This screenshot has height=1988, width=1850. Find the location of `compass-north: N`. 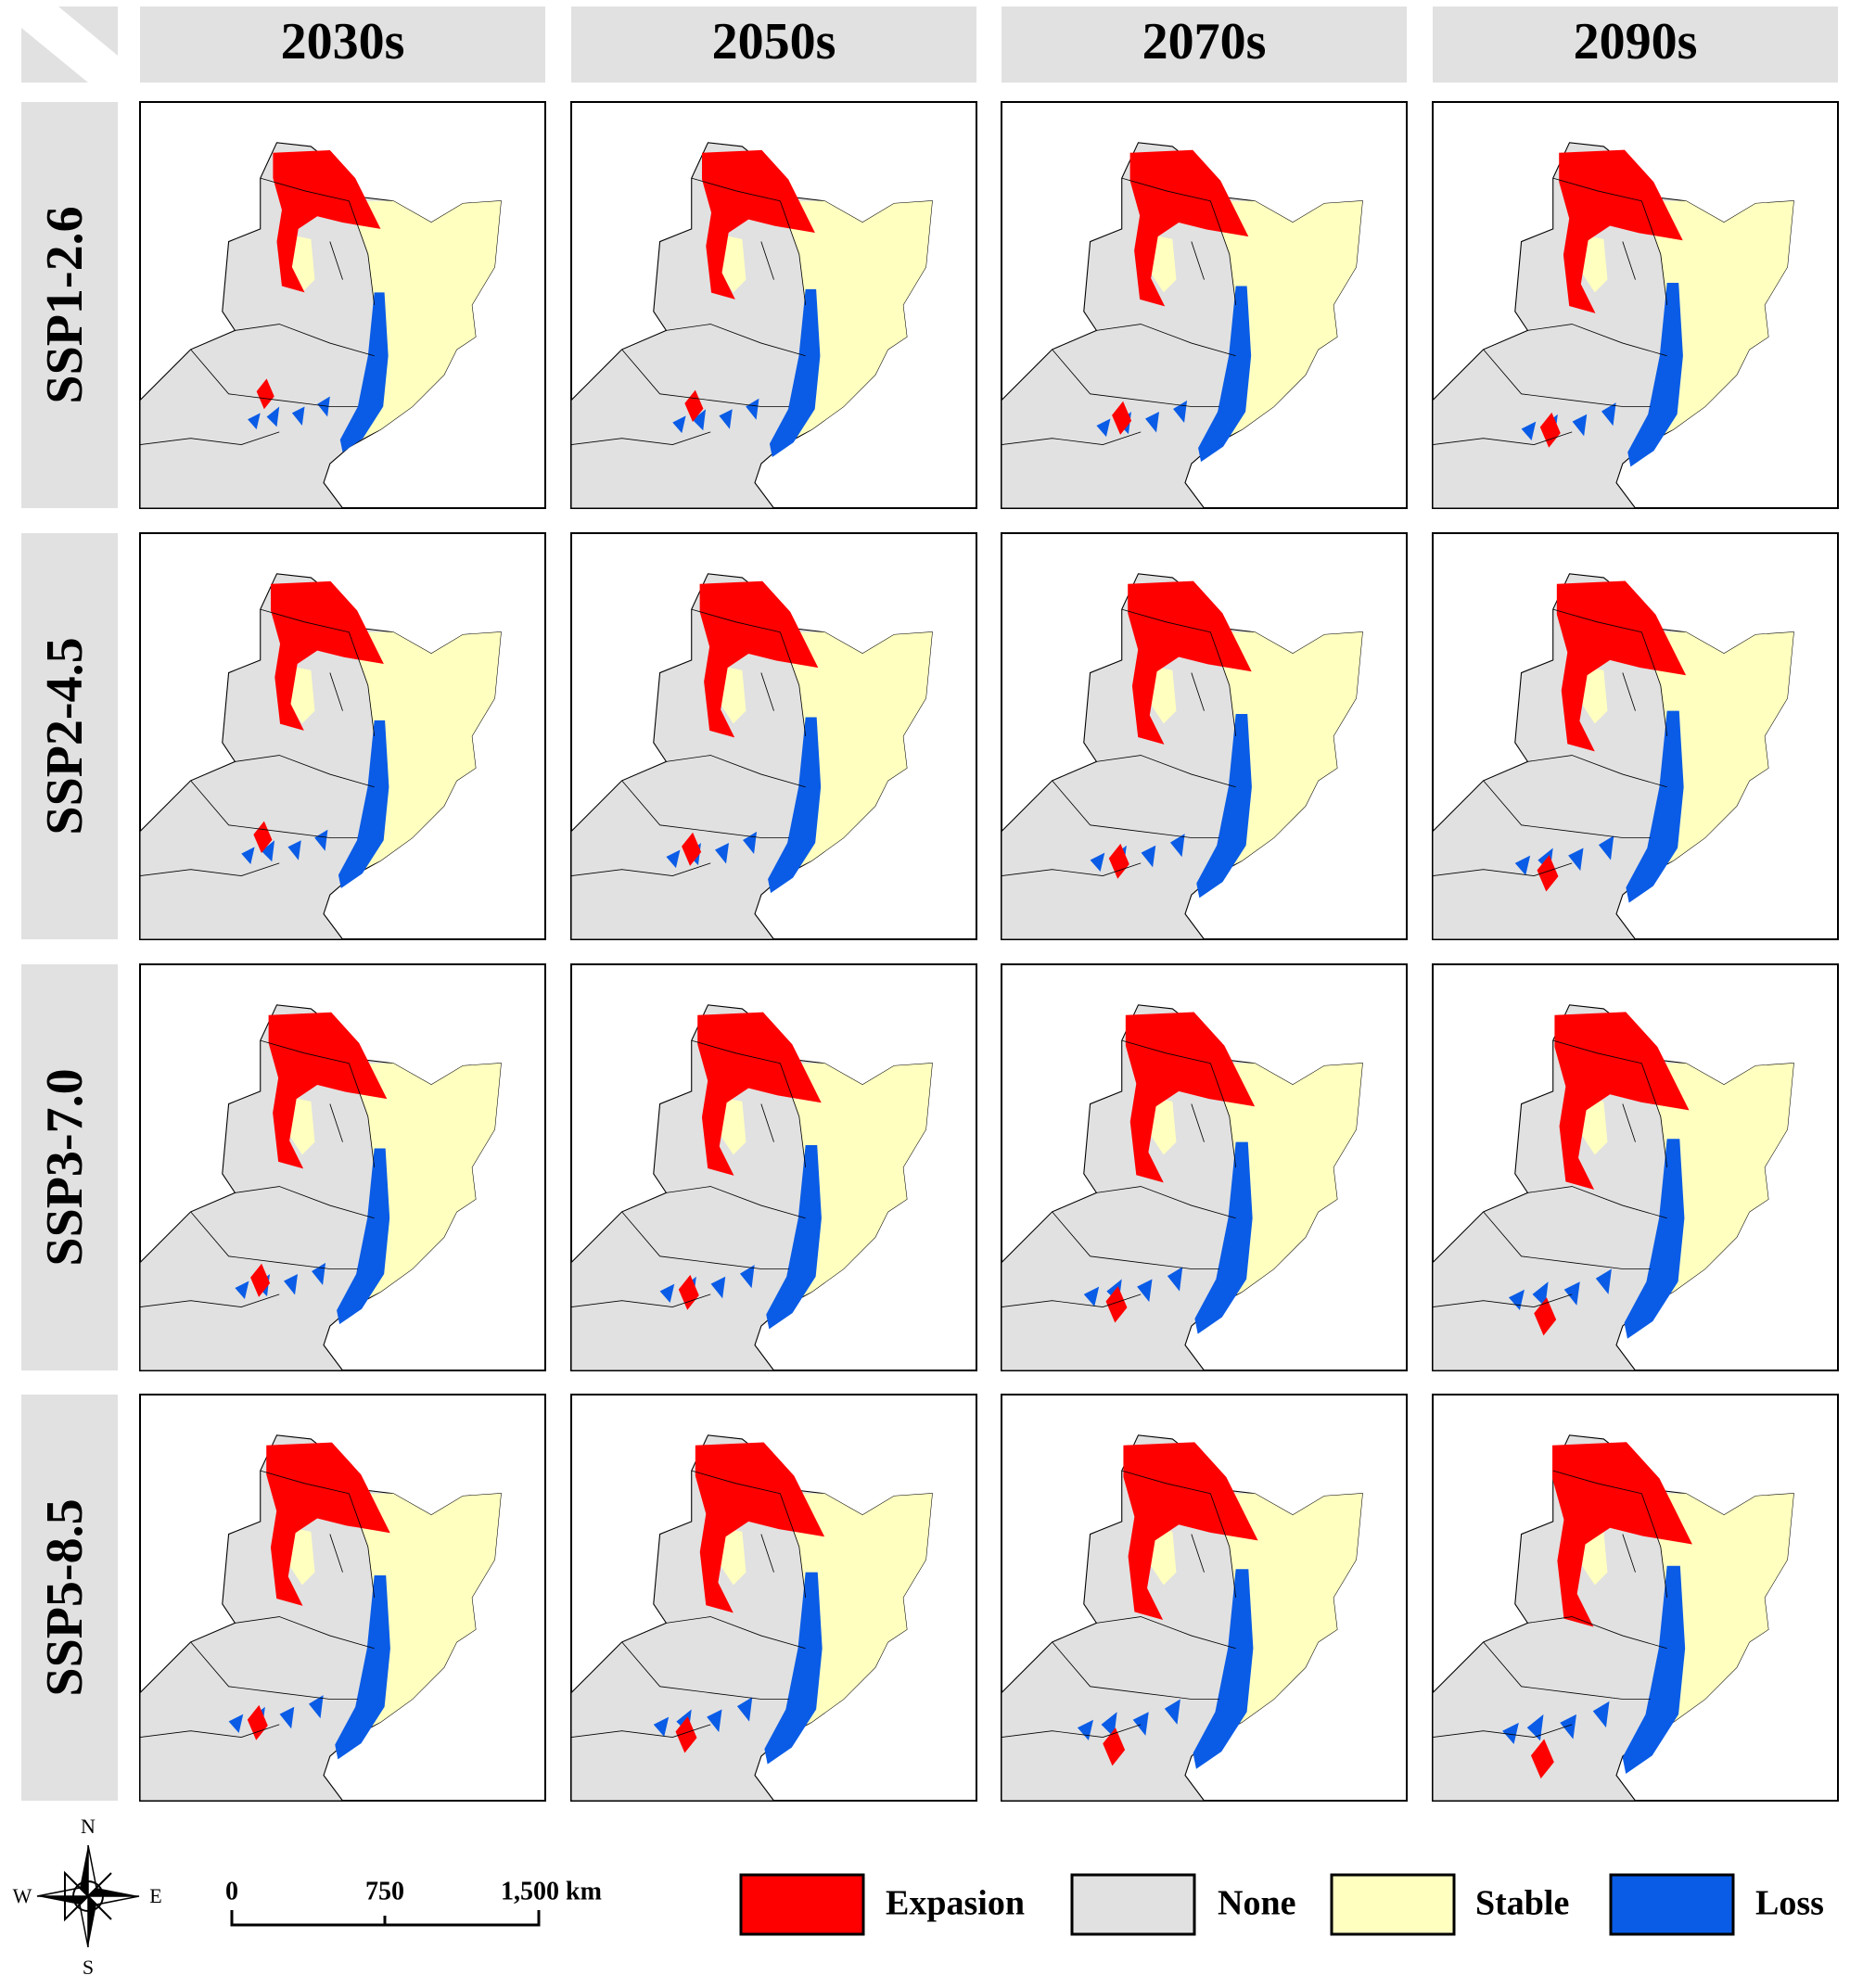

compass-north: N is located at coordinates (89, 1826).